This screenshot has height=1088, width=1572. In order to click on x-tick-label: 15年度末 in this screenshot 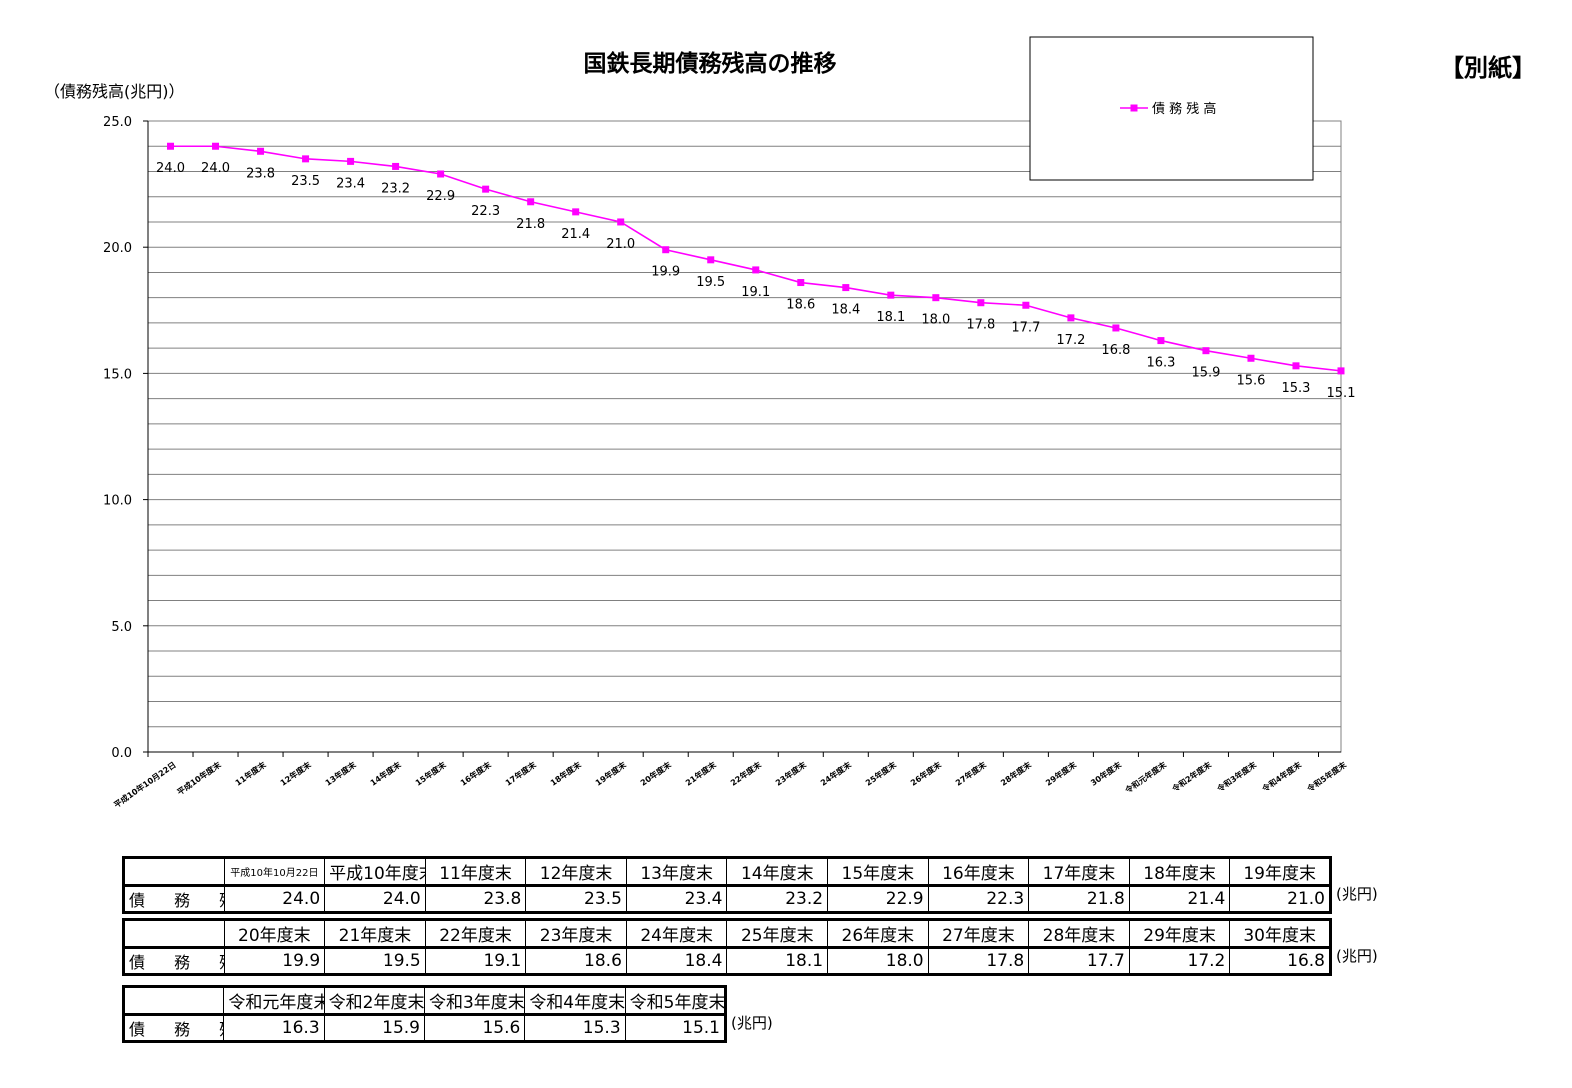, I will do `click(430, 773)`.